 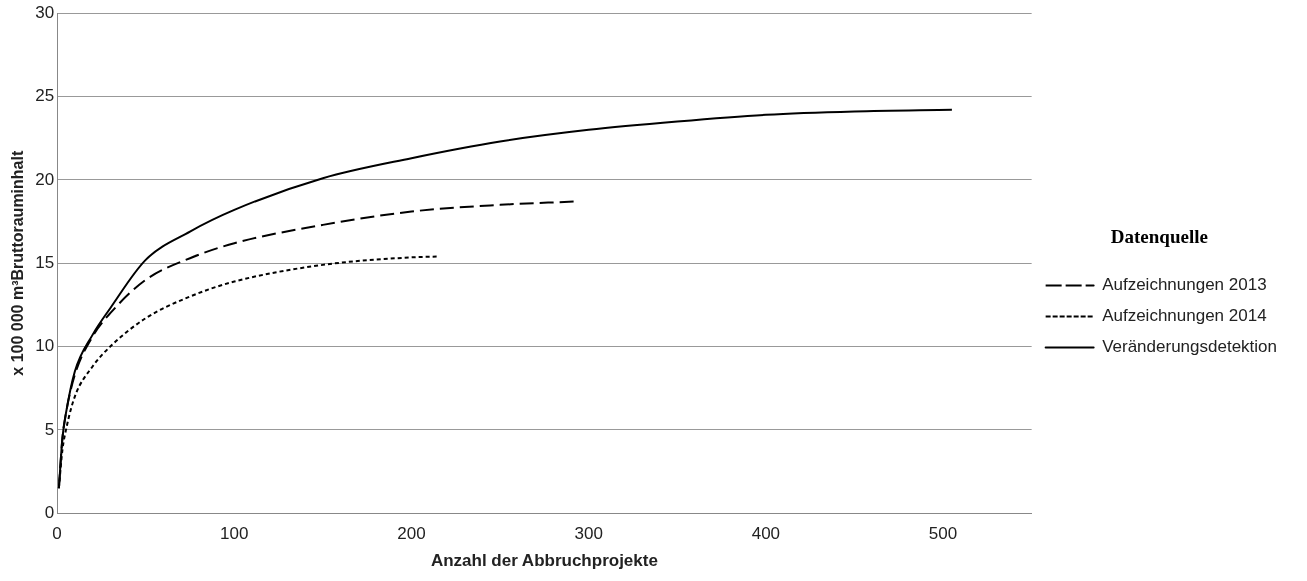 What do you see at coordinates (1184, 285) in the screenshot?
I see `legend-label: Aufzeichnungen 2013` at bounding box center [1184, 285].